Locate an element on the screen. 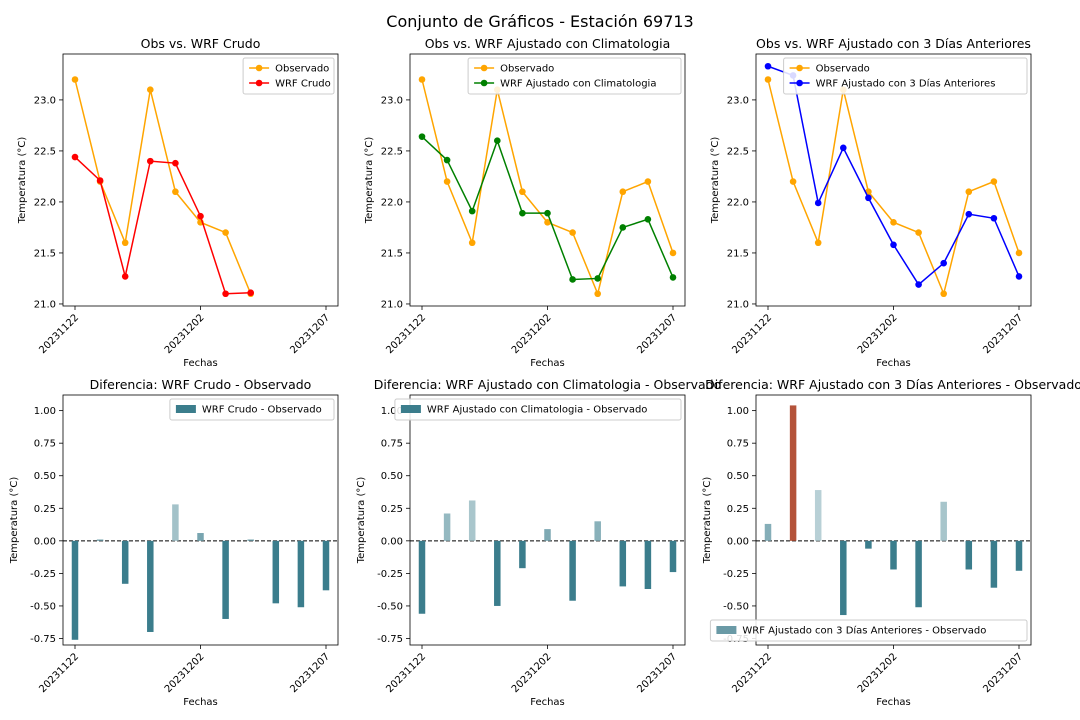 This screenshot has width=1080, height=720. y-tick-label: -0.50 is located at coordinates (390, 606).